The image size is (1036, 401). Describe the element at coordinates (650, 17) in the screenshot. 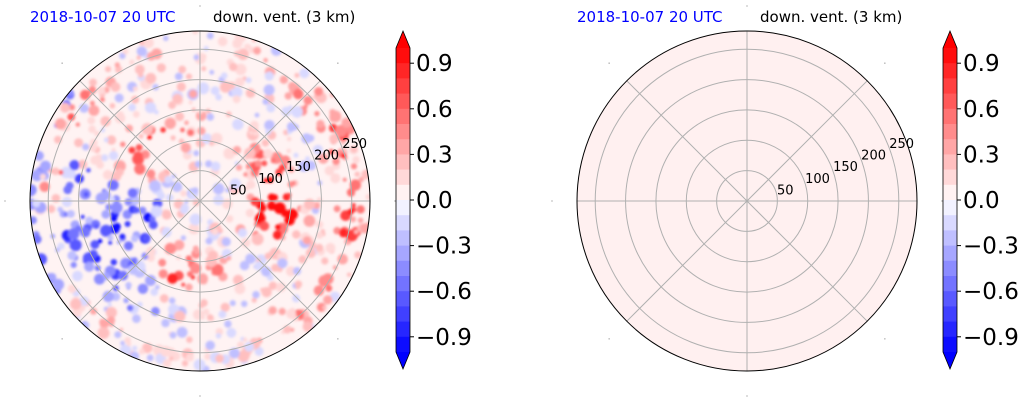

I see `timestamp-label: 2018-10-07 20 UTC` at that location.